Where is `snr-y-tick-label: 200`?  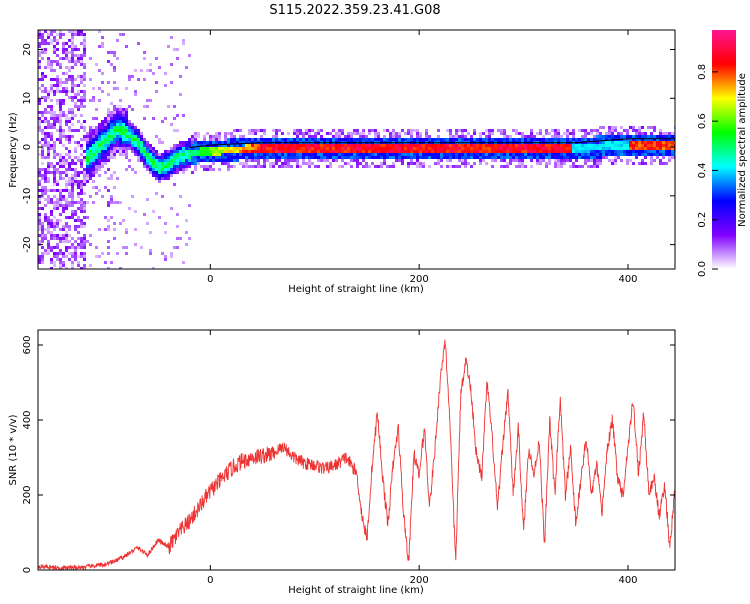
snr-y-tick-label: 200 is located at coordinates (27, 494).